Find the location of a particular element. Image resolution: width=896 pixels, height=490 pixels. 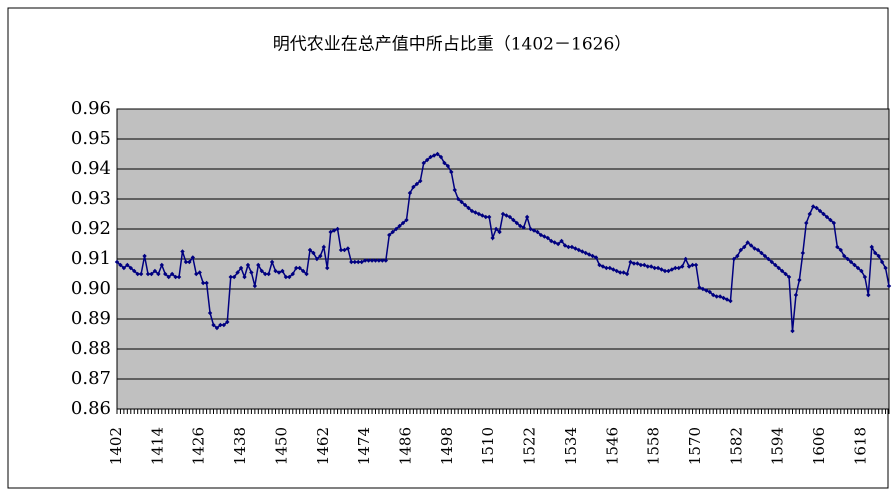

x-tick-label: 1462 is located at coordinates (323, 446).